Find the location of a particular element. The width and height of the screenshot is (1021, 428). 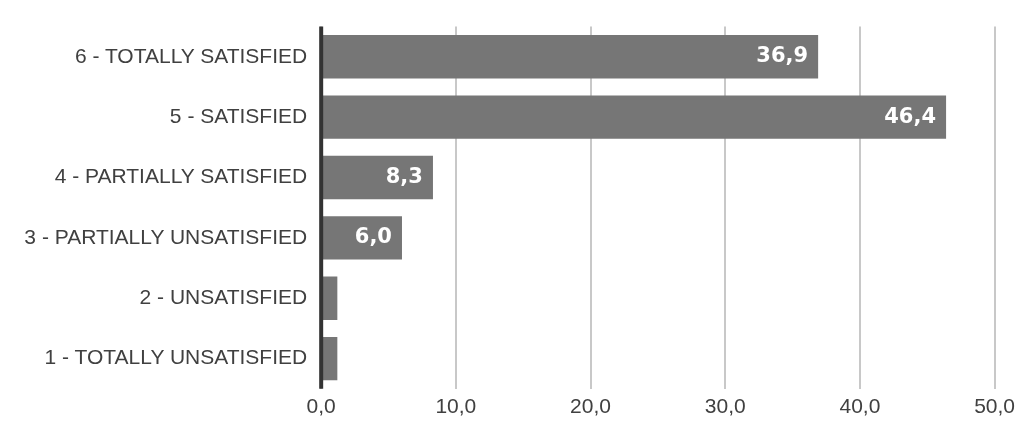

data-label: 36,9 is located at coordinates (782, 55).